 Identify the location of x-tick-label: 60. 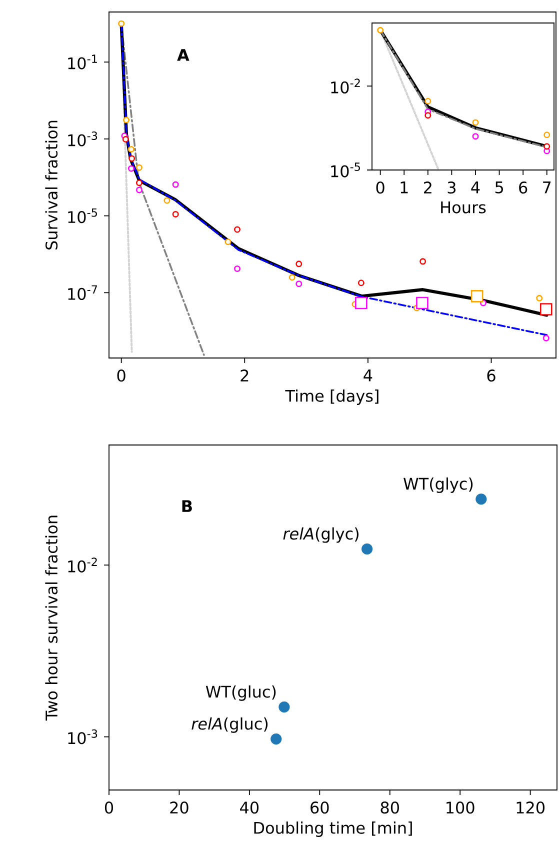
(319, 808).